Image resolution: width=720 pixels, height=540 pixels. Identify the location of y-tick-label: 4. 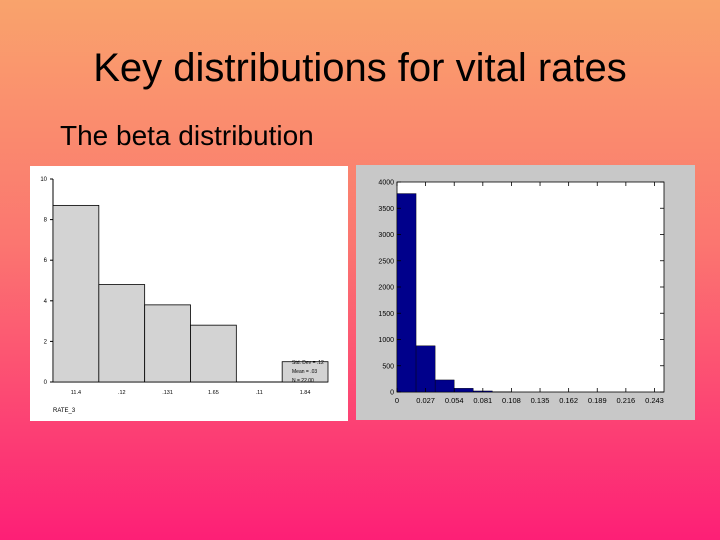
(46, 302).